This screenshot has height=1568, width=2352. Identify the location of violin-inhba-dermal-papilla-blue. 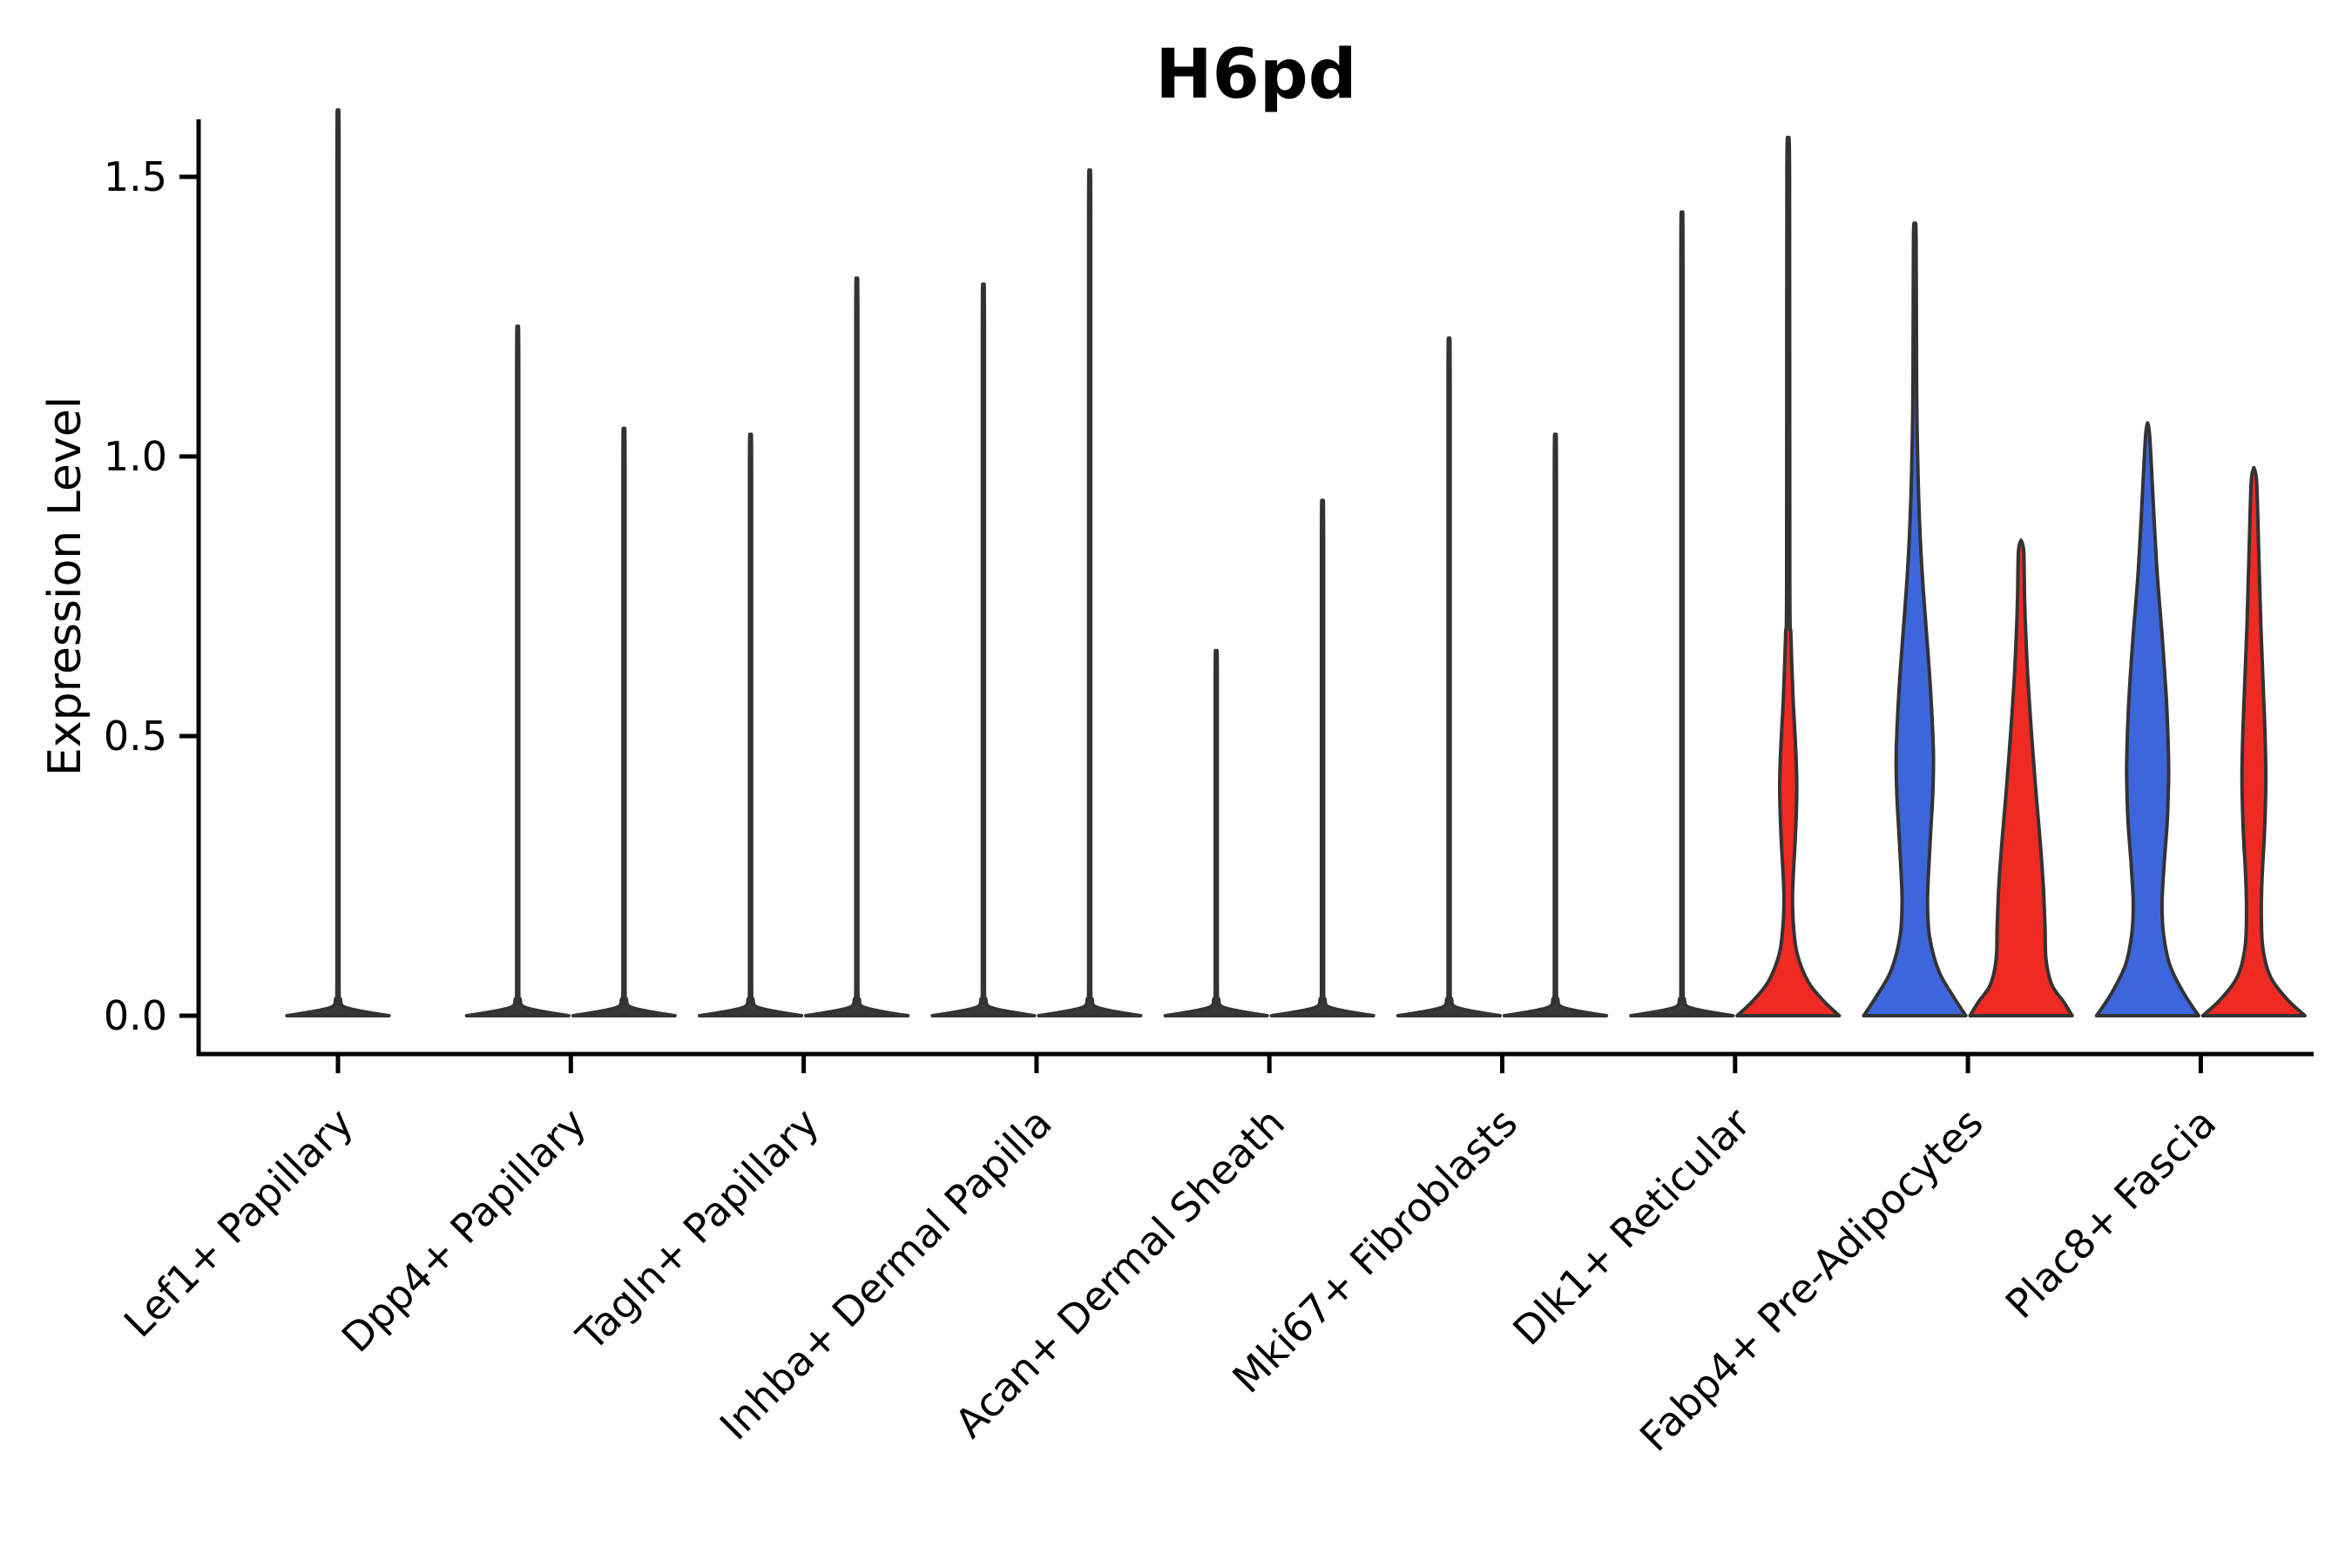
(984, 649).